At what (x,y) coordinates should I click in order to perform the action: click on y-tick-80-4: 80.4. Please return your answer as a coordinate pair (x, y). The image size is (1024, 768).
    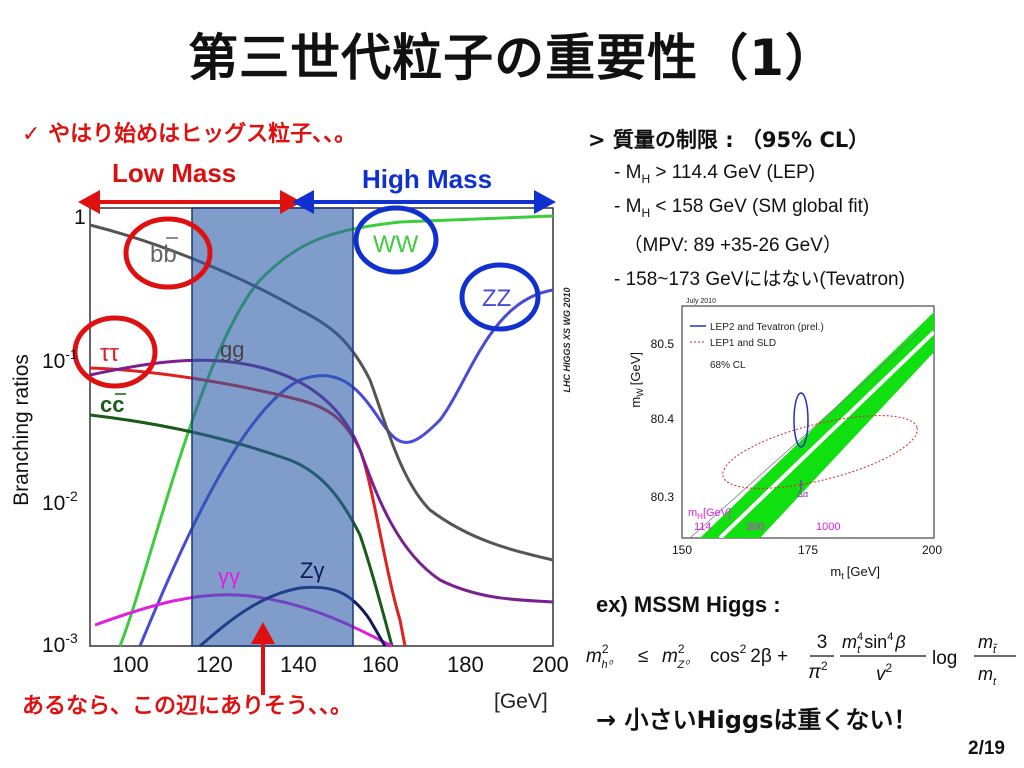
    Looking at the image, I should click on (663, 419).